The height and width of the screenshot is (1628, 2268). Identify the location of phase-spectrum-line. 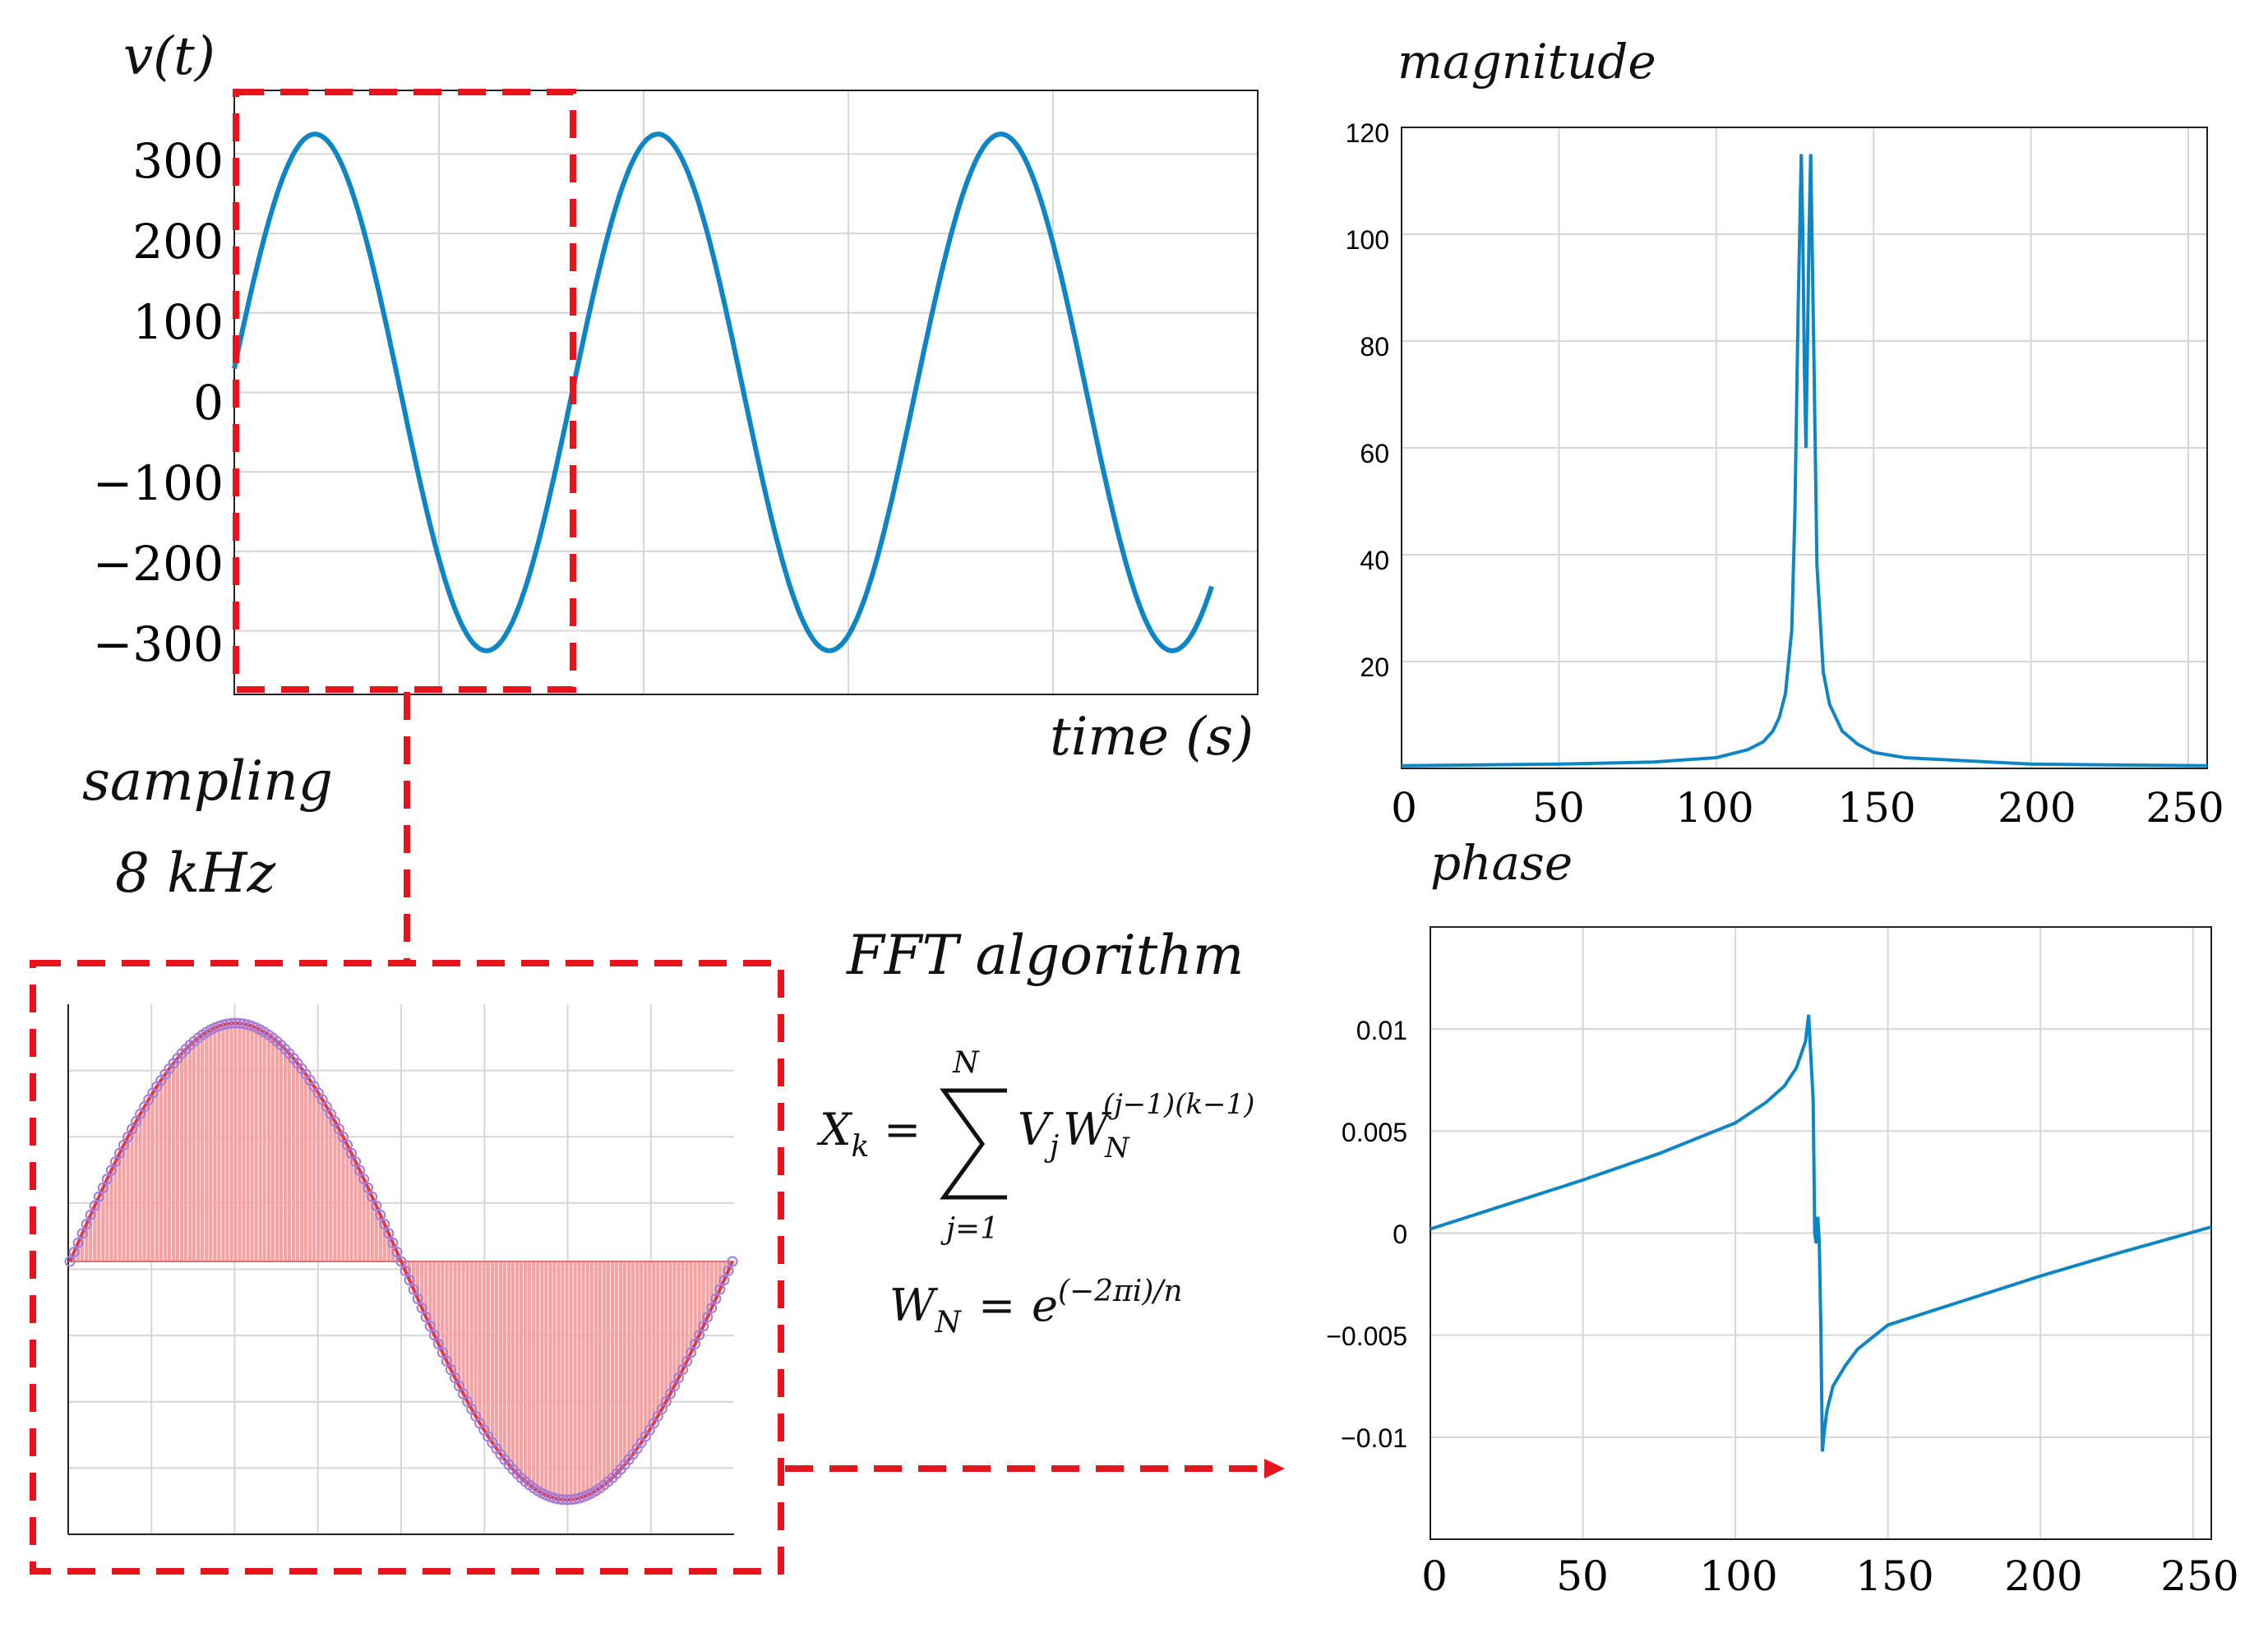
(1821, 1233).